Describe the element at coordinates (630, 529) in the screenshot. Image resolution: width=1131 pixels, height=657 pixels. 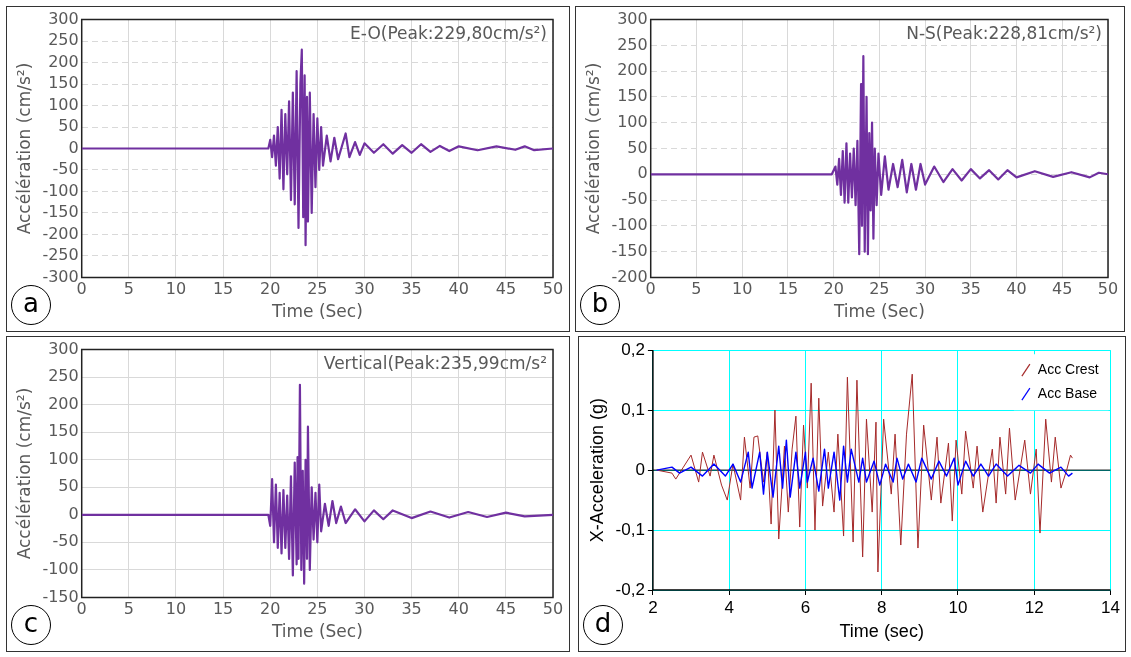
I see `y-tick-label: -0,1` at that location.